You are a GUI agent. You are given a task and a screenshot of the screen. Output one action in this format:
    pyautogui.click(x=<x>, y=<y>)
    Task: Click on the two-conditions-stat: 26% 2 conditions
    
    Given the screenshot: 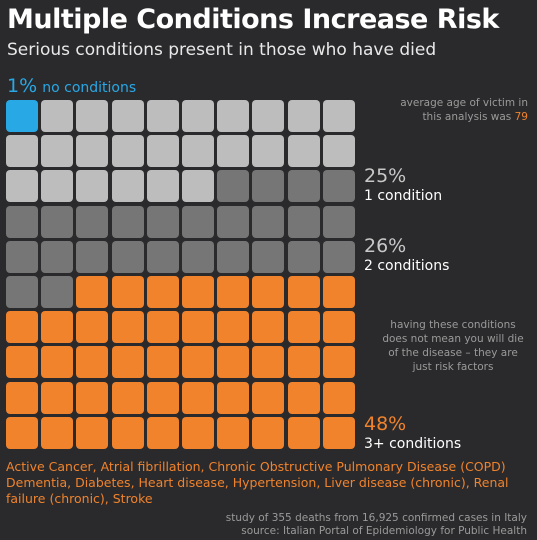 What is the action you would take?
    pyautogui.click(x=406, y=255)
    